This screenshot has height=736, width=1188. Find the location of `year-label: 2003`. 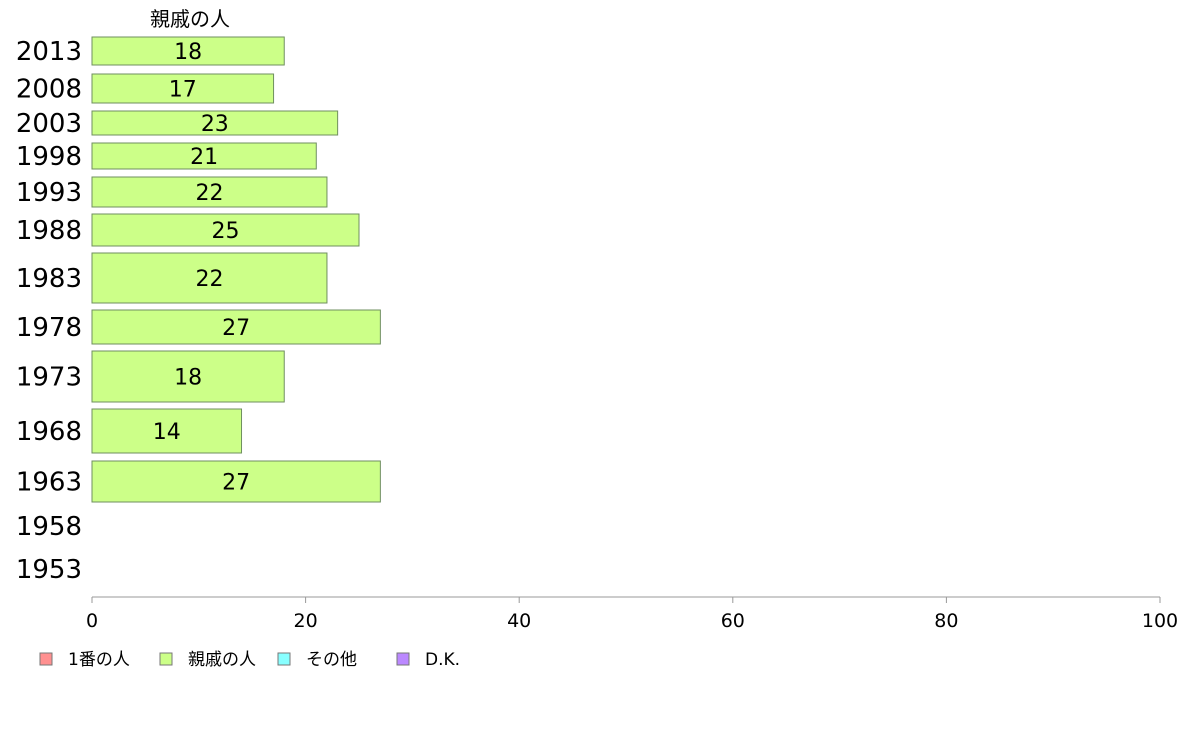

year-label: 2003 is located at coordinates (49, 124).